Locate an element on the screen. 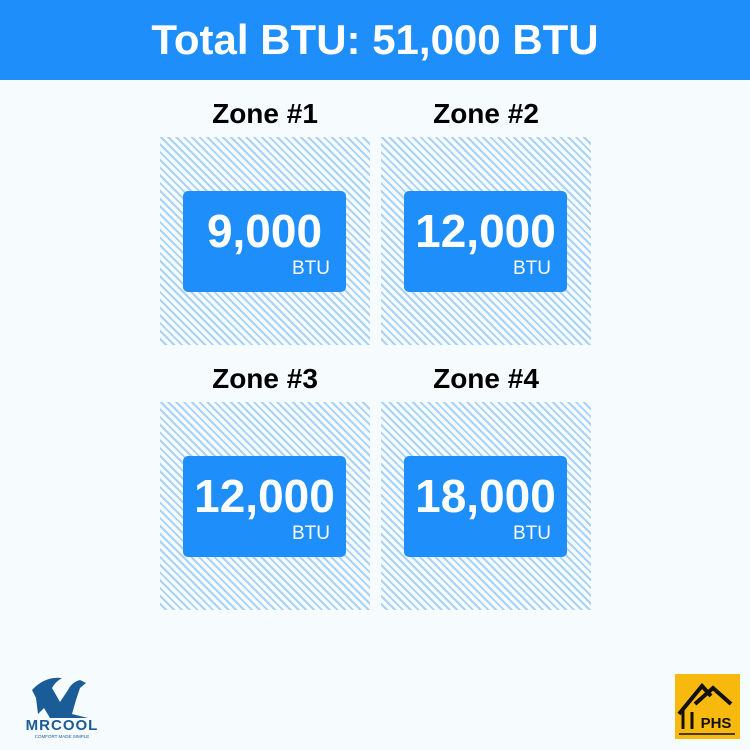  total-btu-title: Total BTU: 51,000 BTU is located at coordinates (375, 39).